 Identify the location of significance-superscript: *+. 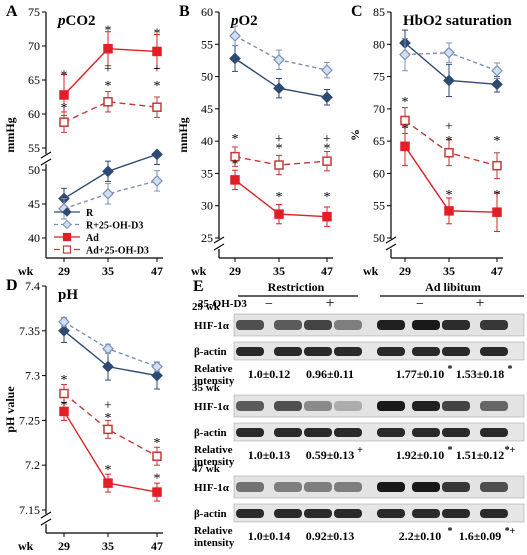
(510, 531).